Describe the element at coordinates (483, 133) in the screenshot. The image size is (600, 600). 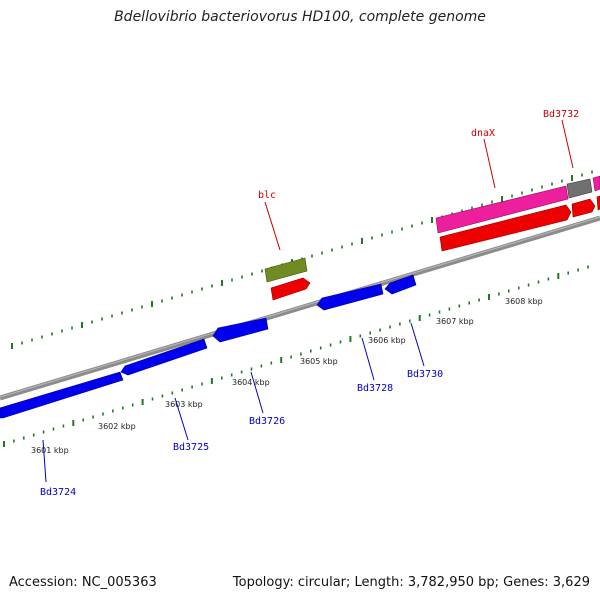
I see `gene-label-dnax: dnaX` at that location.